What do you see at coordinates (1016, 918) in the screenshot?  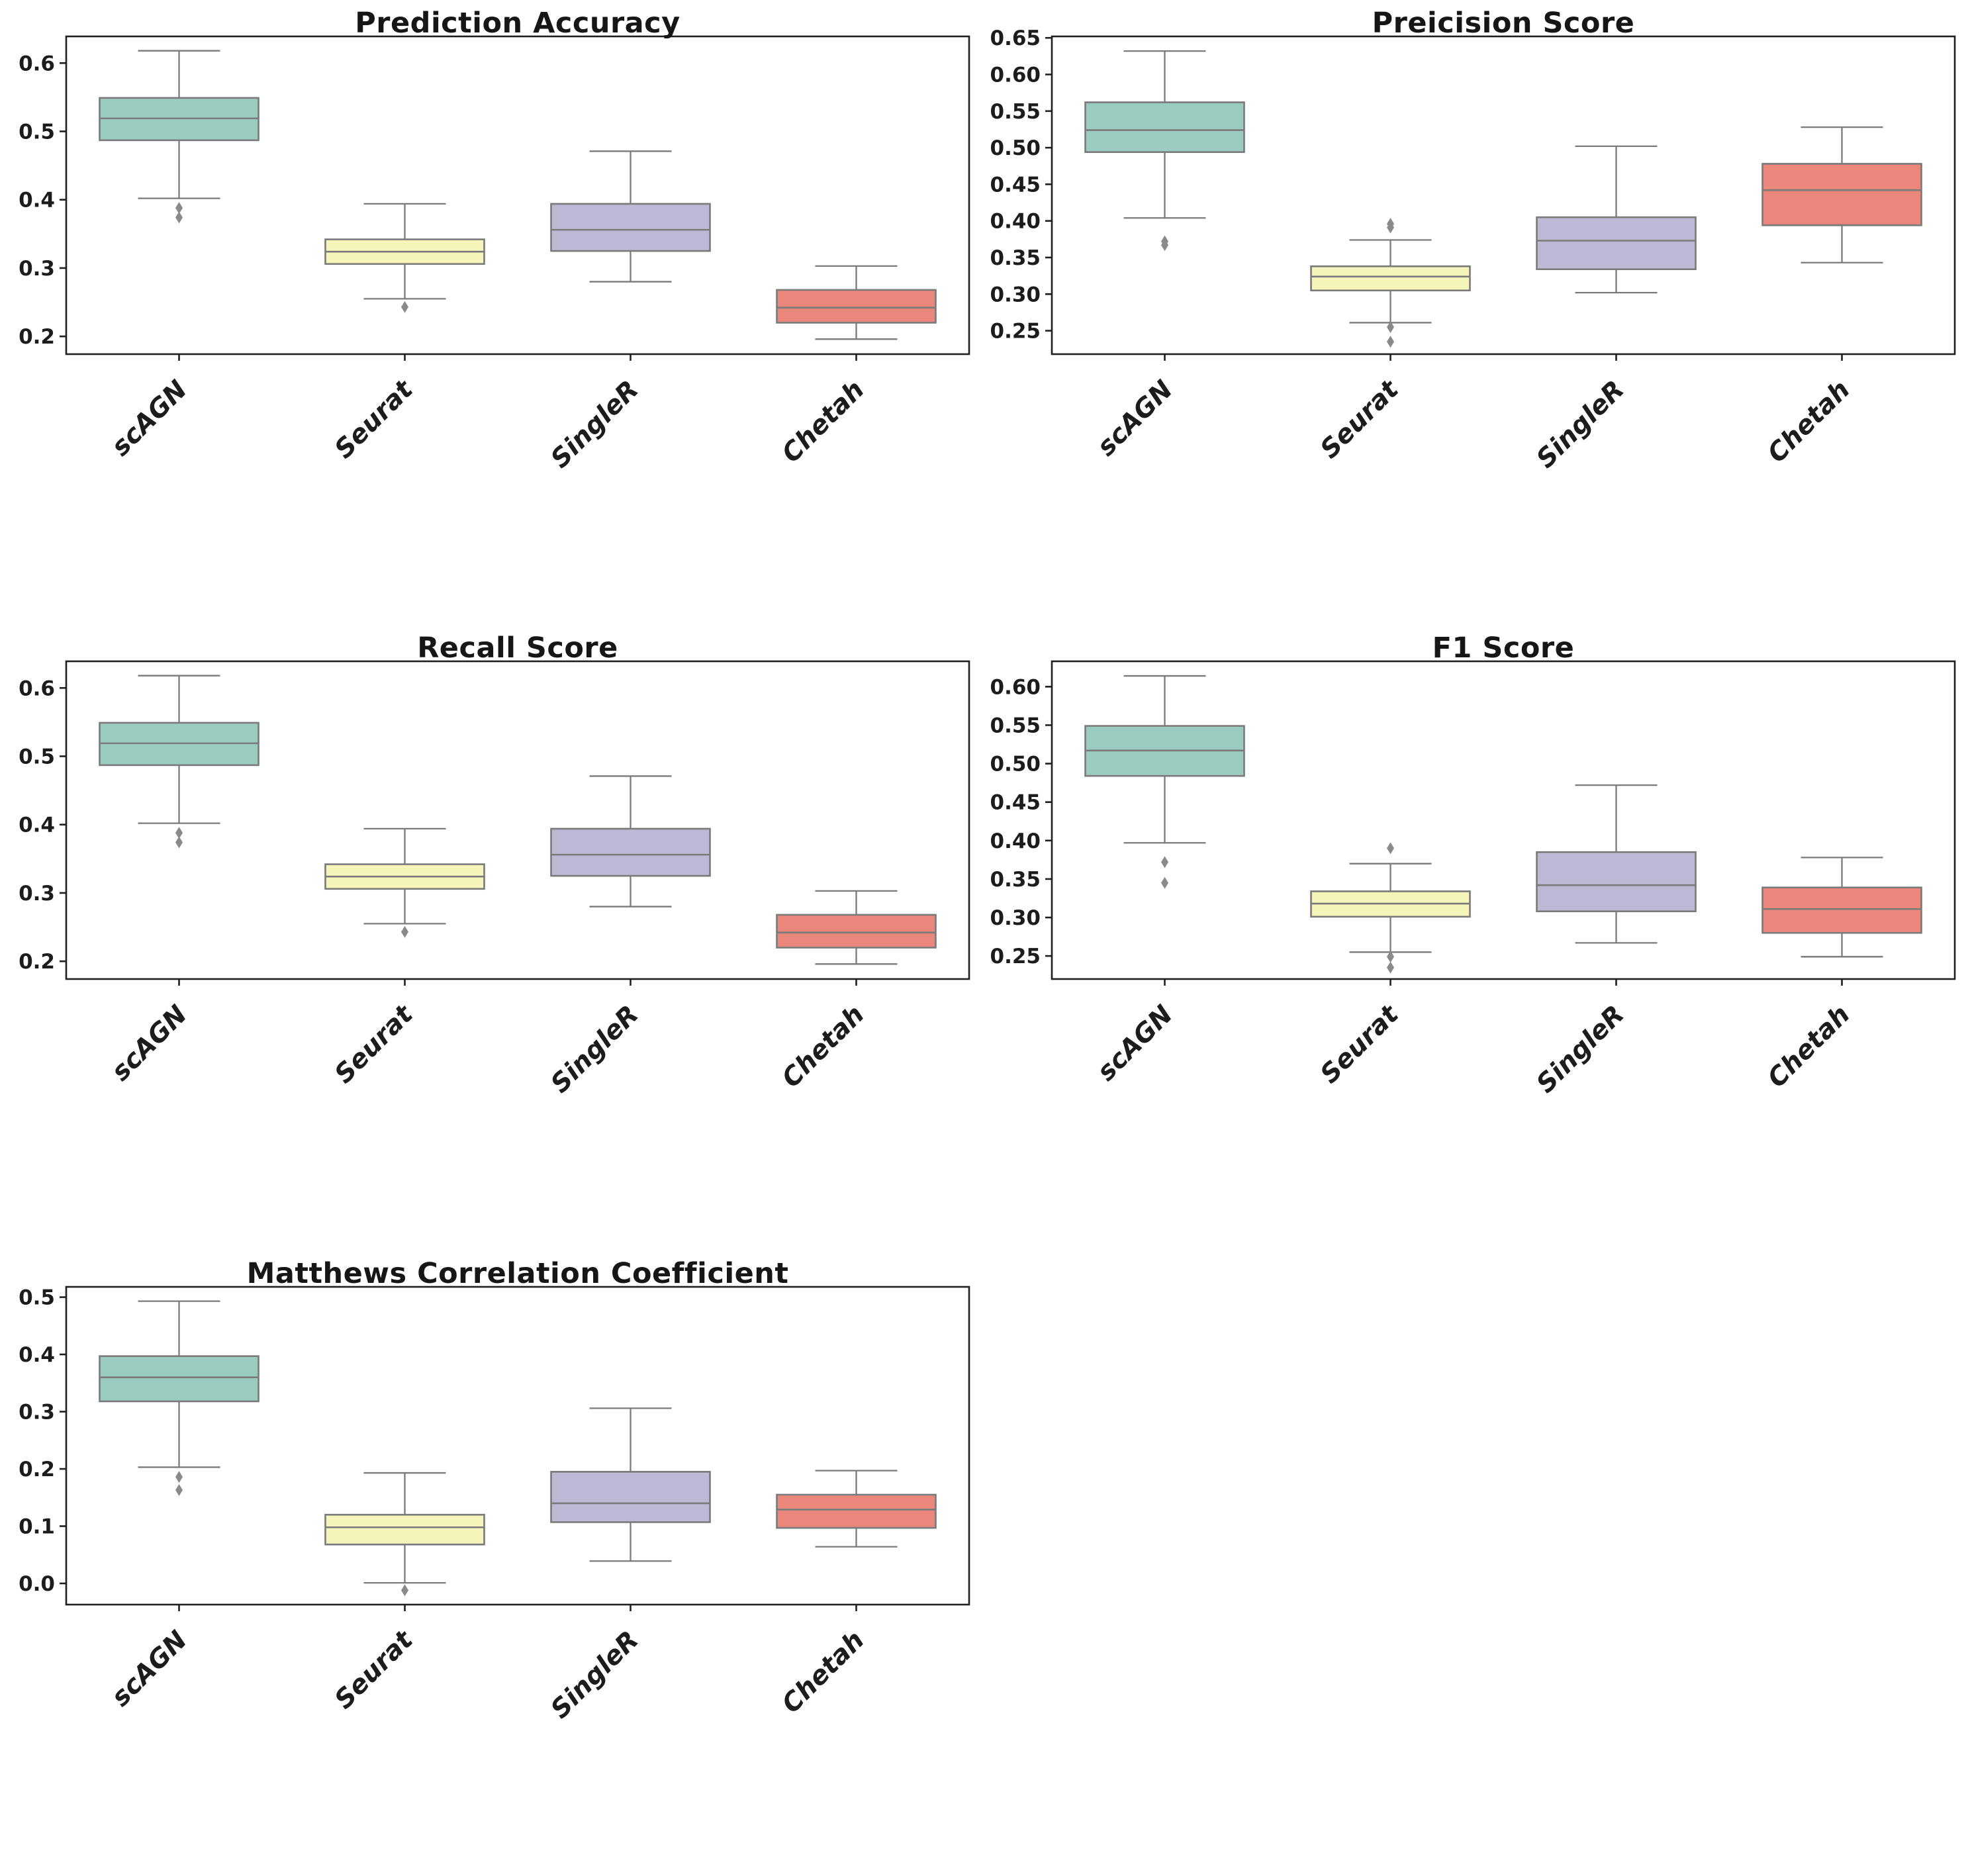 I see `y-tick-label: 0.30` at bounding box center [1016, 918].